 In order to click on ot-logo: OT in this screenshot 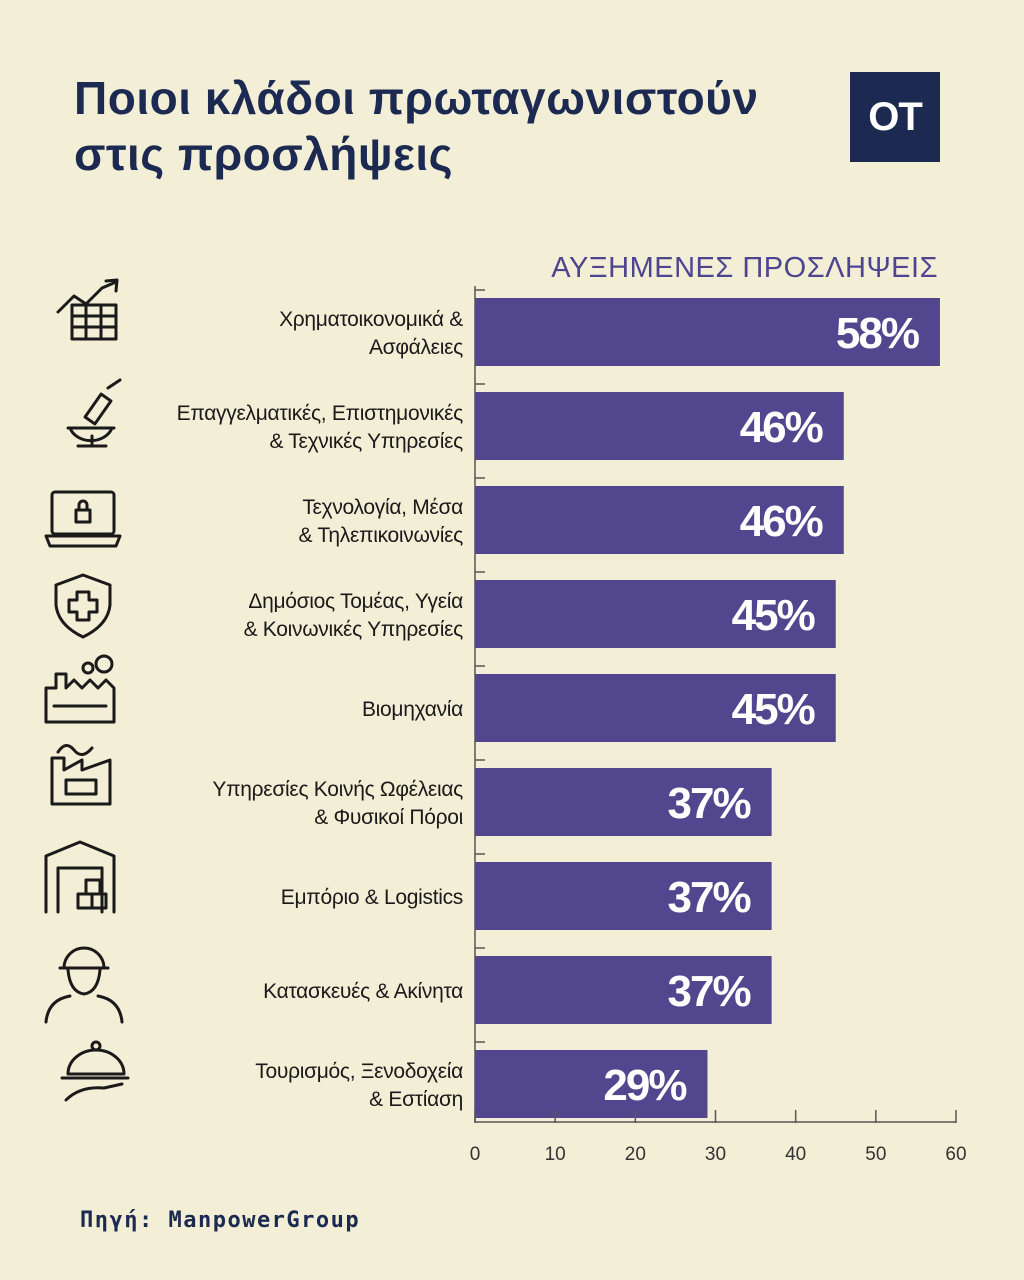, I will do `click(895, 117)`.